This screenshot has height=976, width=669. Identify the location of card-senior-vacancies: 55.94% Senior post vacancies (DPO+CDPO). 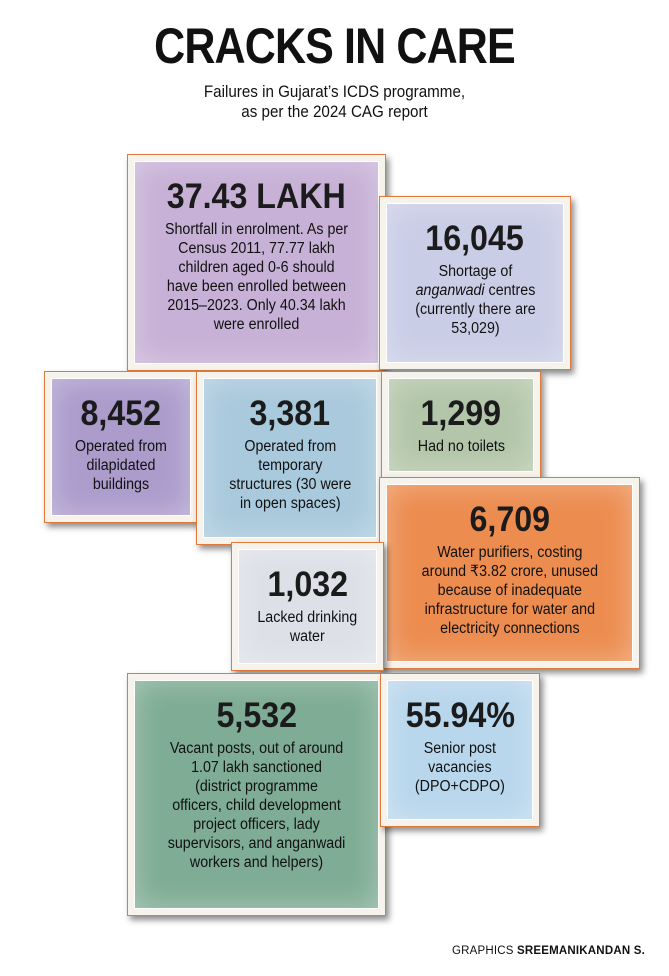
(460, 750).